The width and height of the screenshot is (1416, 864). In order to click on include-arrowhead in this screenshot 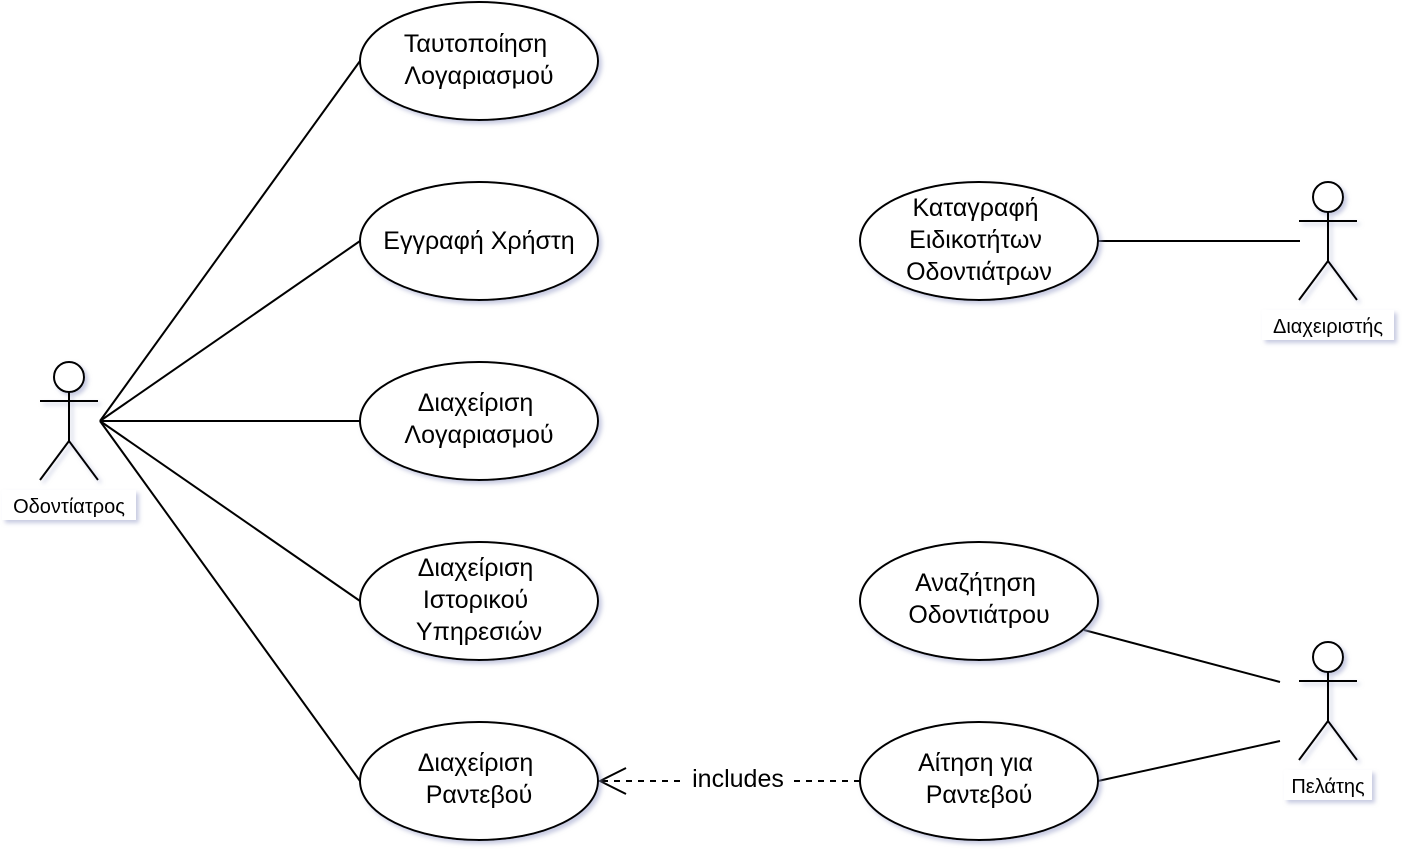, I will do `click(612, 781)`.